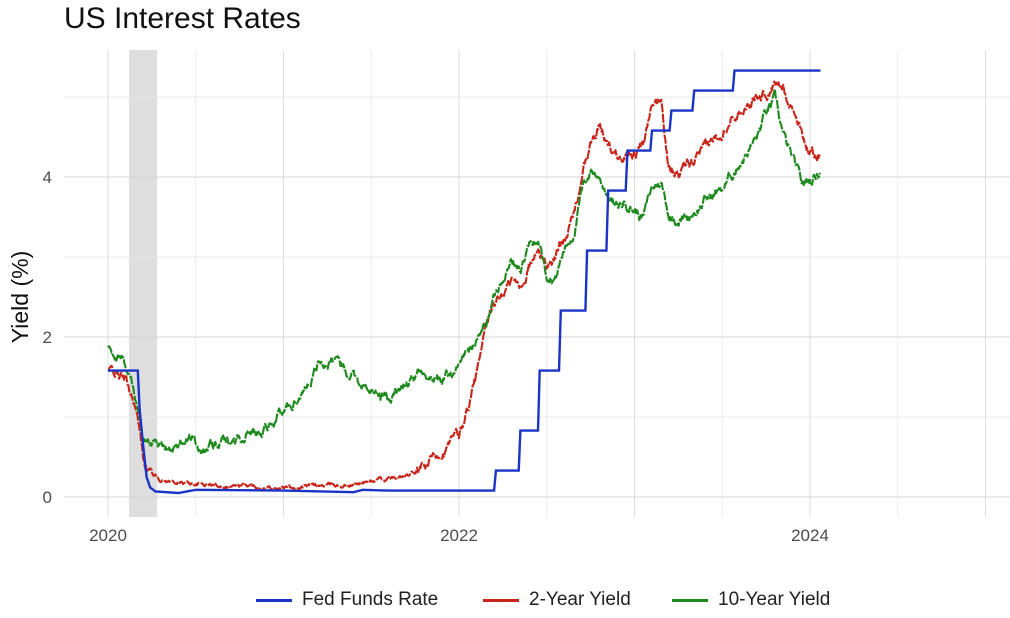 This screenshot has height=618, width=1010. Describe the element at coordinates (47, 177) in the screenshot. I see `y-tick-label: 4` at that location.